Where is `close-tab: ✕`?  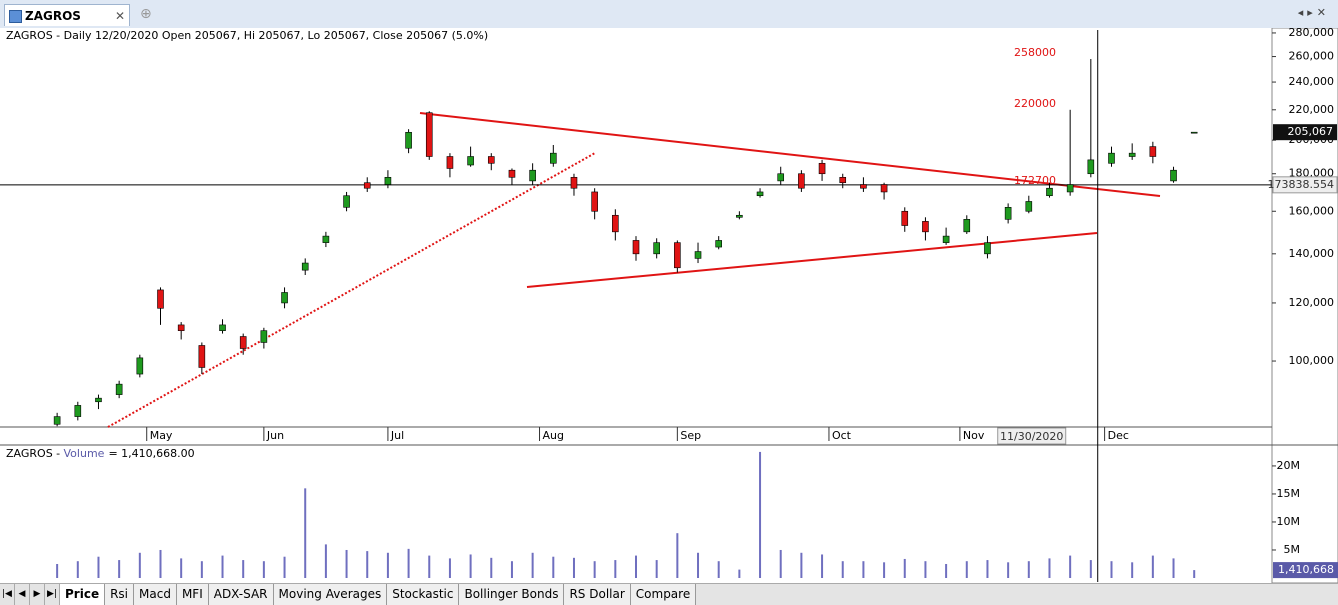
close-tab: ✕ is located at coordinates (119, 16).